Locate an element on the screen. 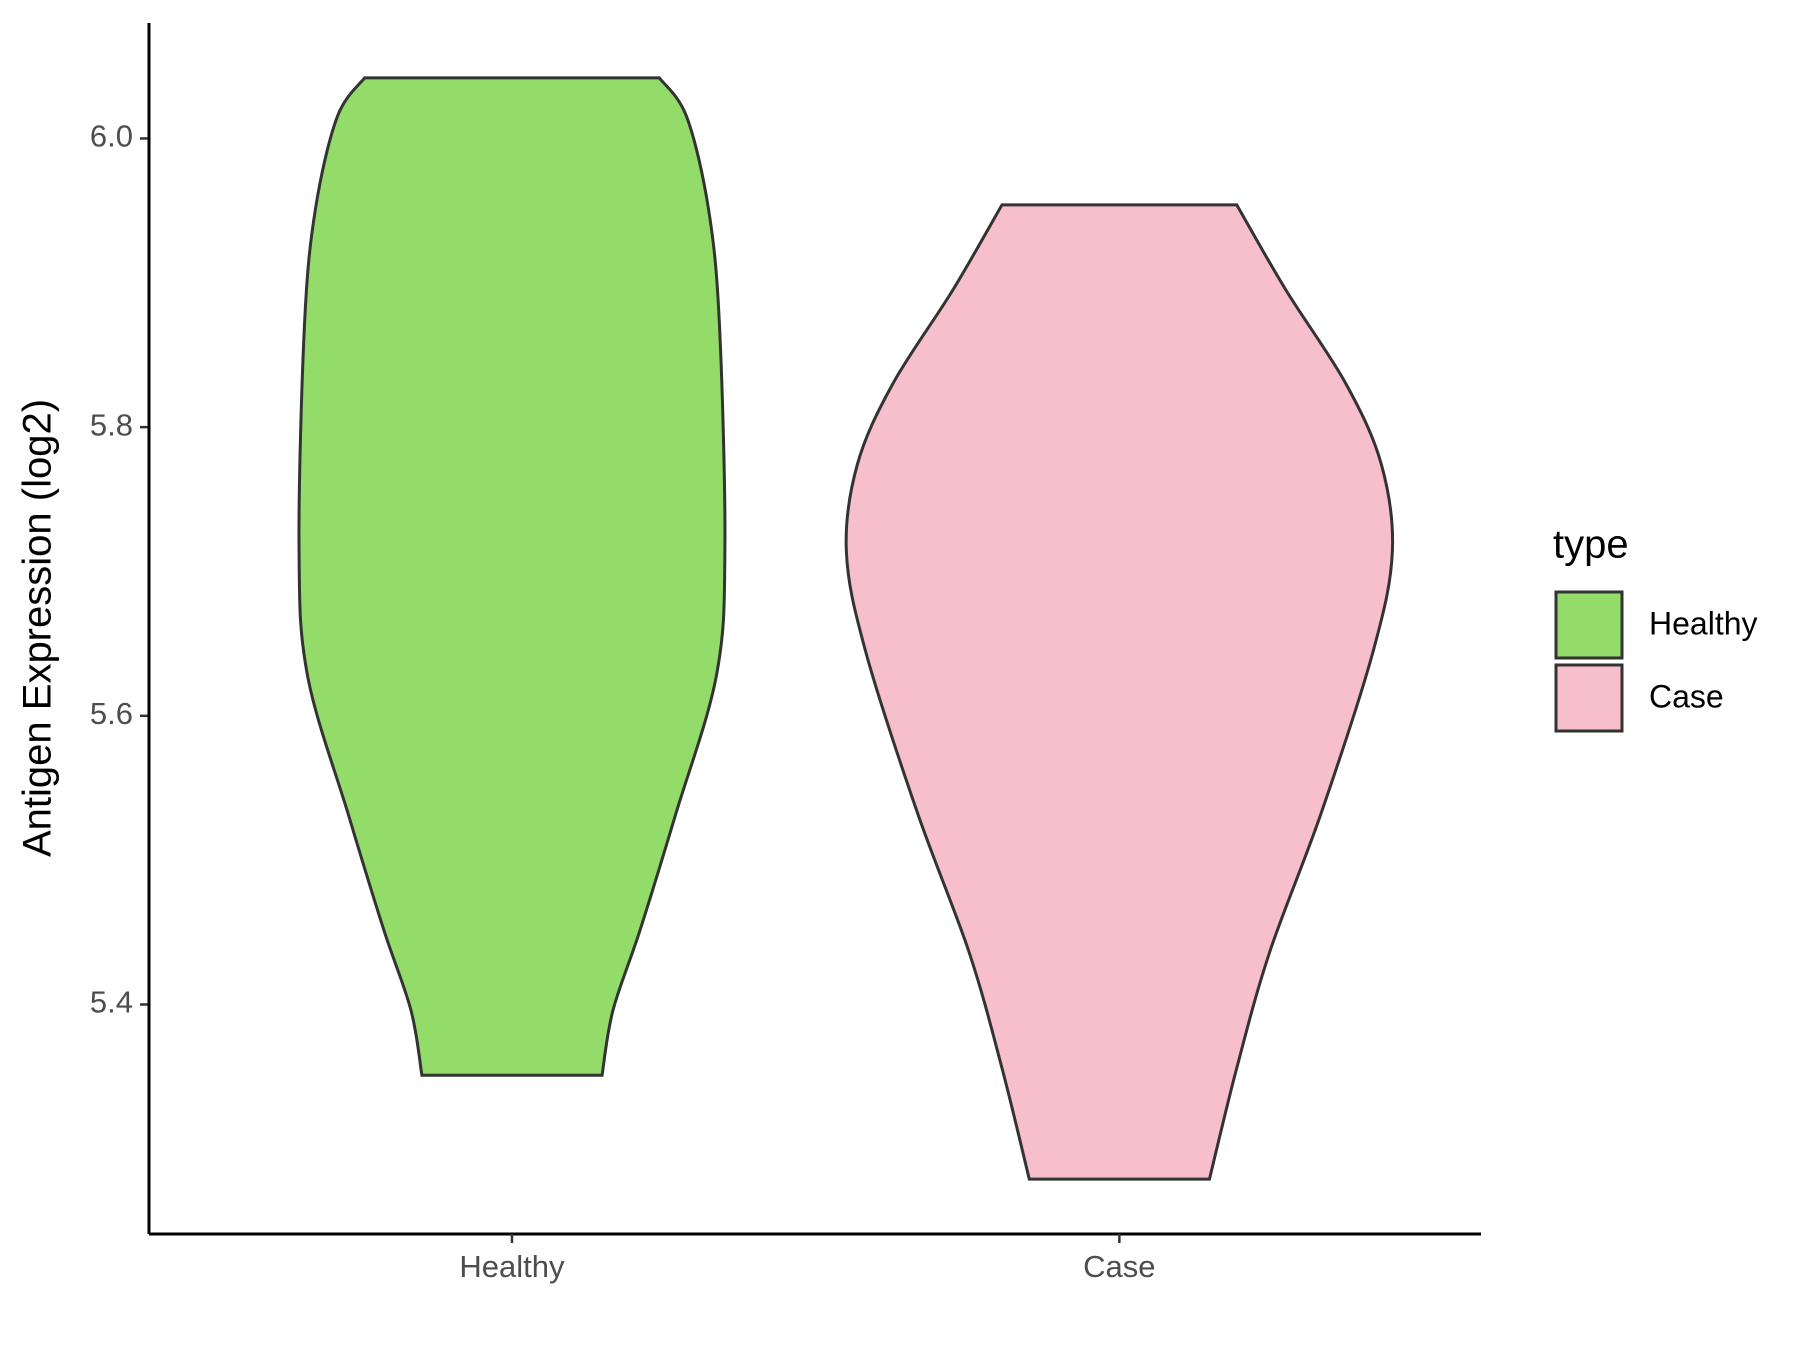 This screenshot has height=1350, width=1800. legend-label: Case is located at coordinates (1686, 696).